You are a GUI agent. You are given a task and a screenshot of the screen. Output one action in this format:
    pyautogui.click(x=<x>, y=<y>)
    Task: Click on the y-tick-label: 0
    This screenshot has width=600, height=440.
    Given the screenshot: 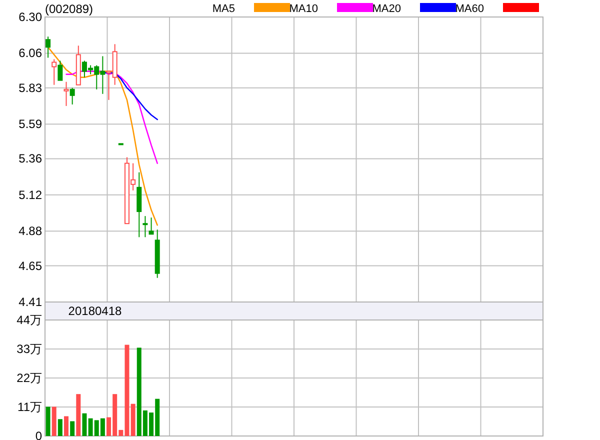 What is the action you would take?
    pyautogui.click(x=38, y=434)
    